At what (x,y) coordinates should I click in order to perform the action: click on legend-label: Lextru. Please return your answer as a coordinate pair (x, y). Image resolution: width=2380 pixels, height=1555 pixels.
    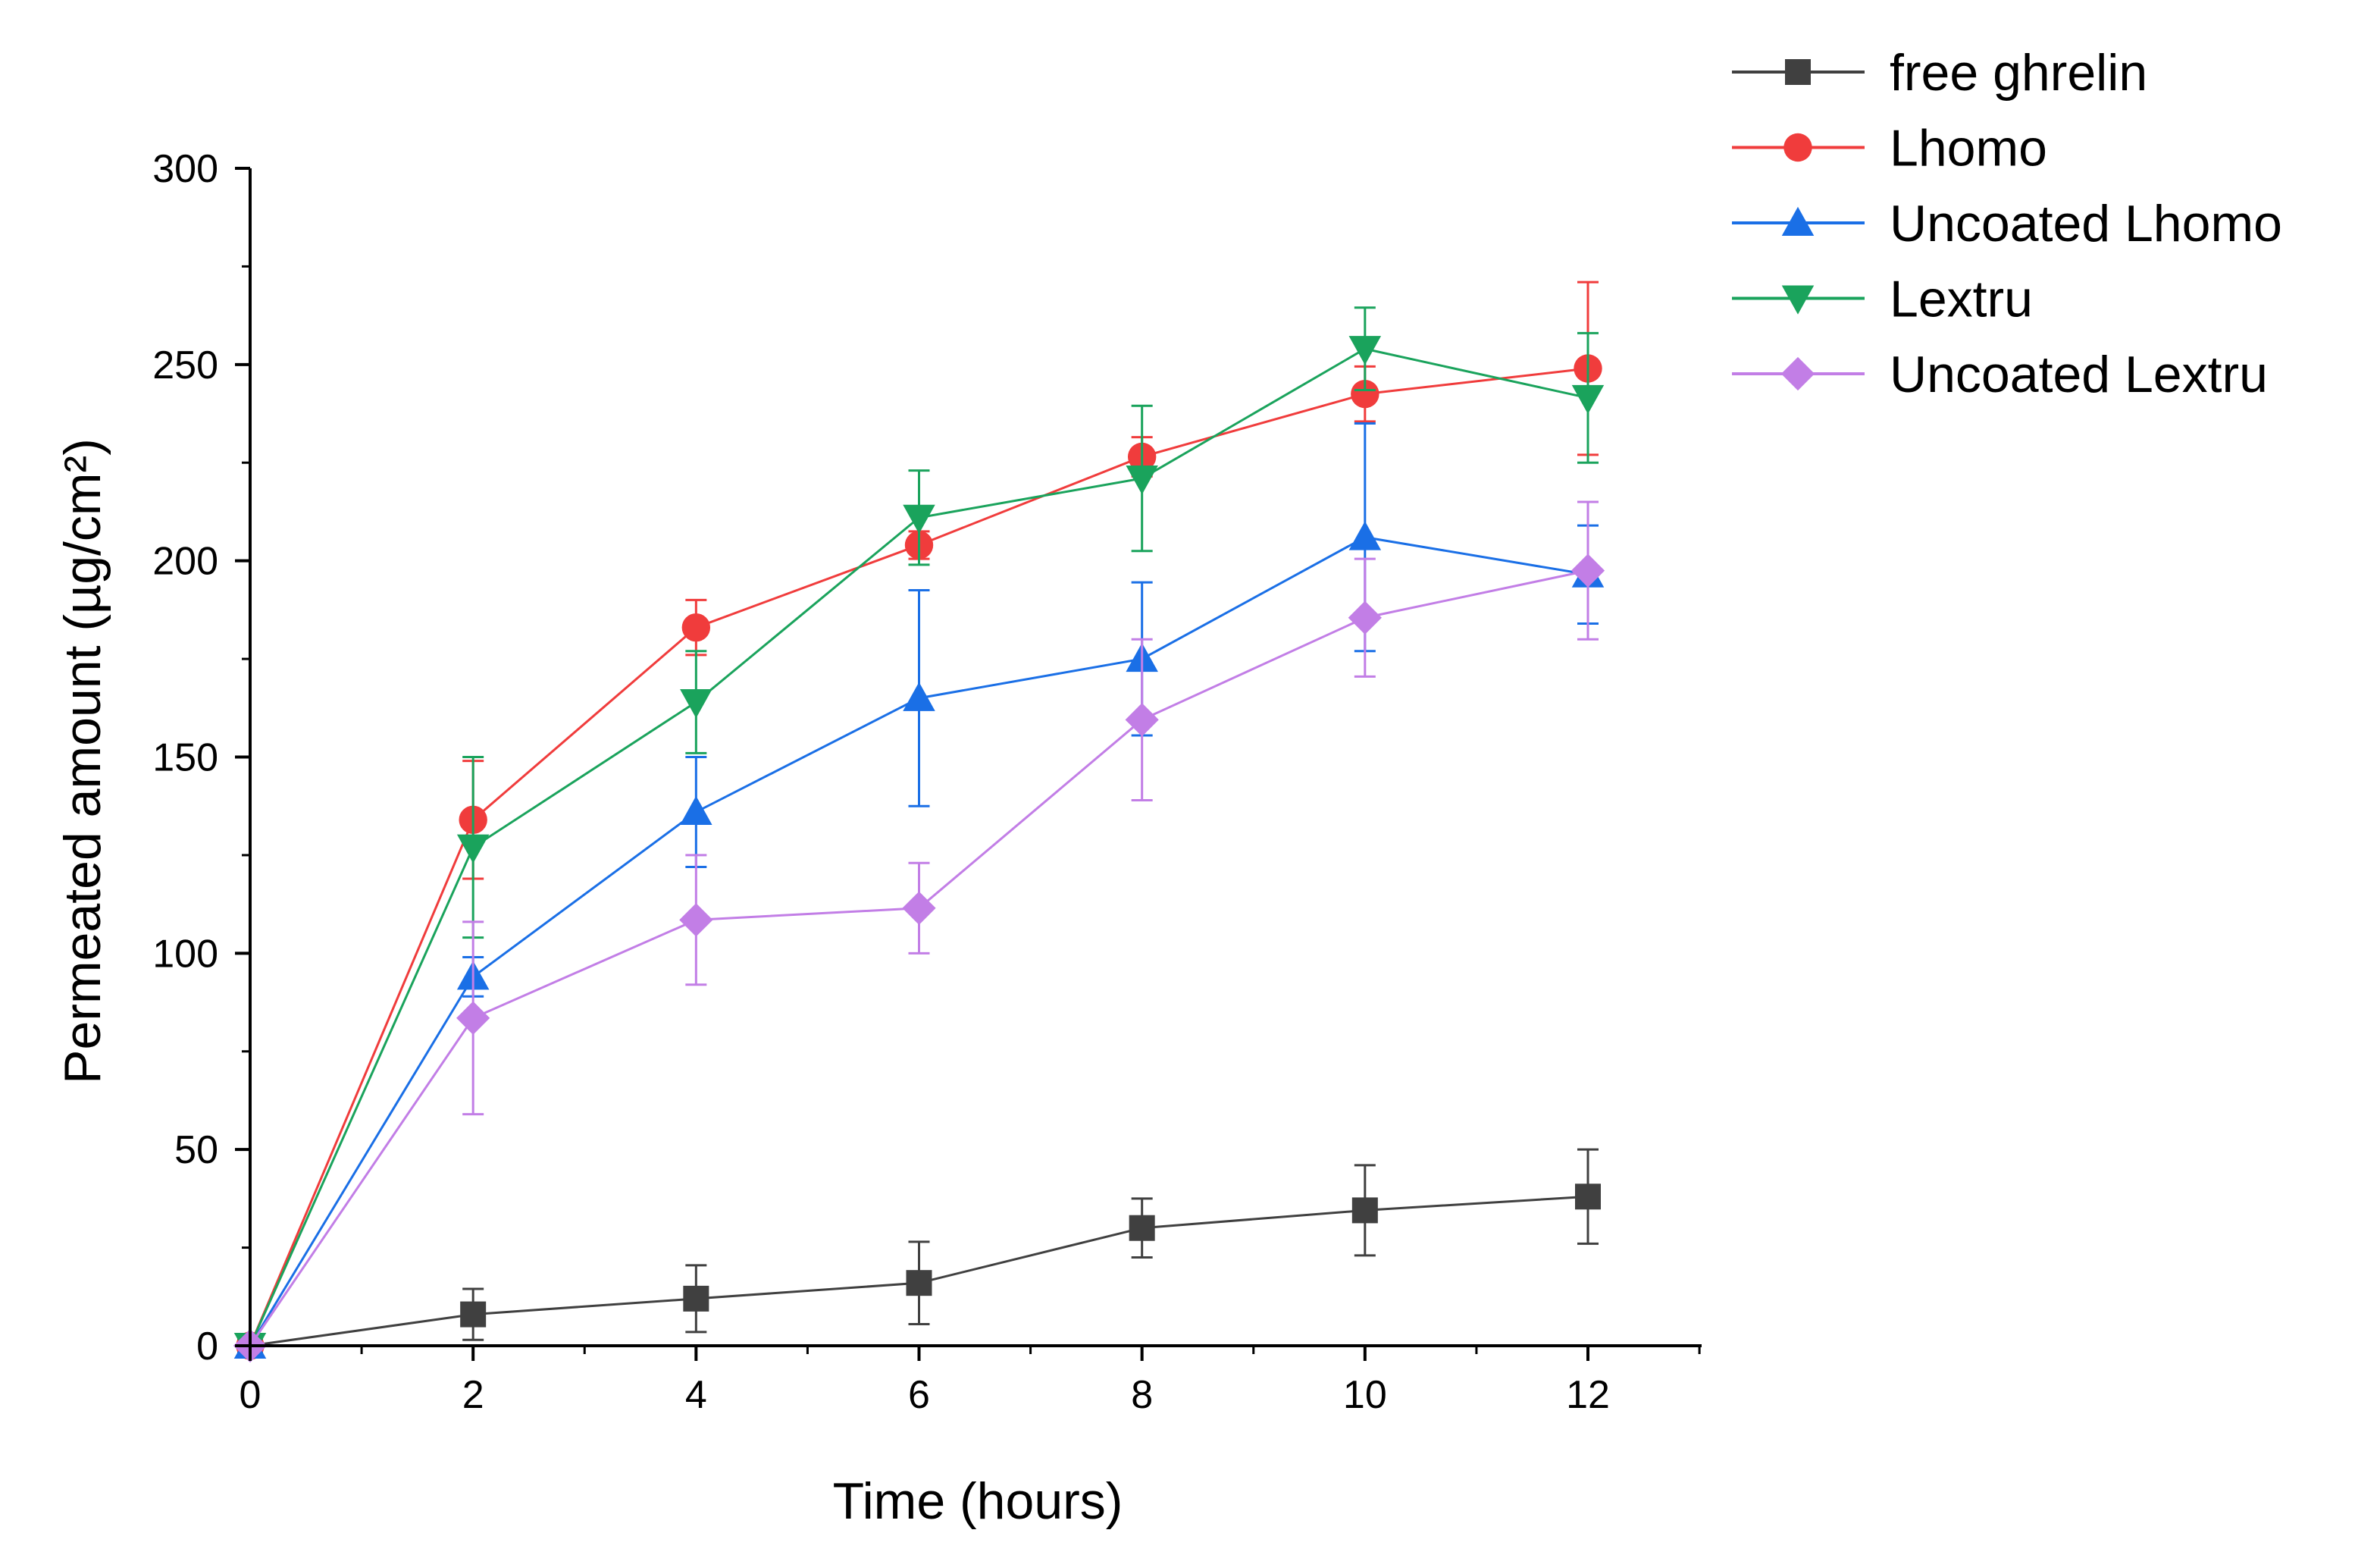
    Looking at the image, I should click on (1961, 300).